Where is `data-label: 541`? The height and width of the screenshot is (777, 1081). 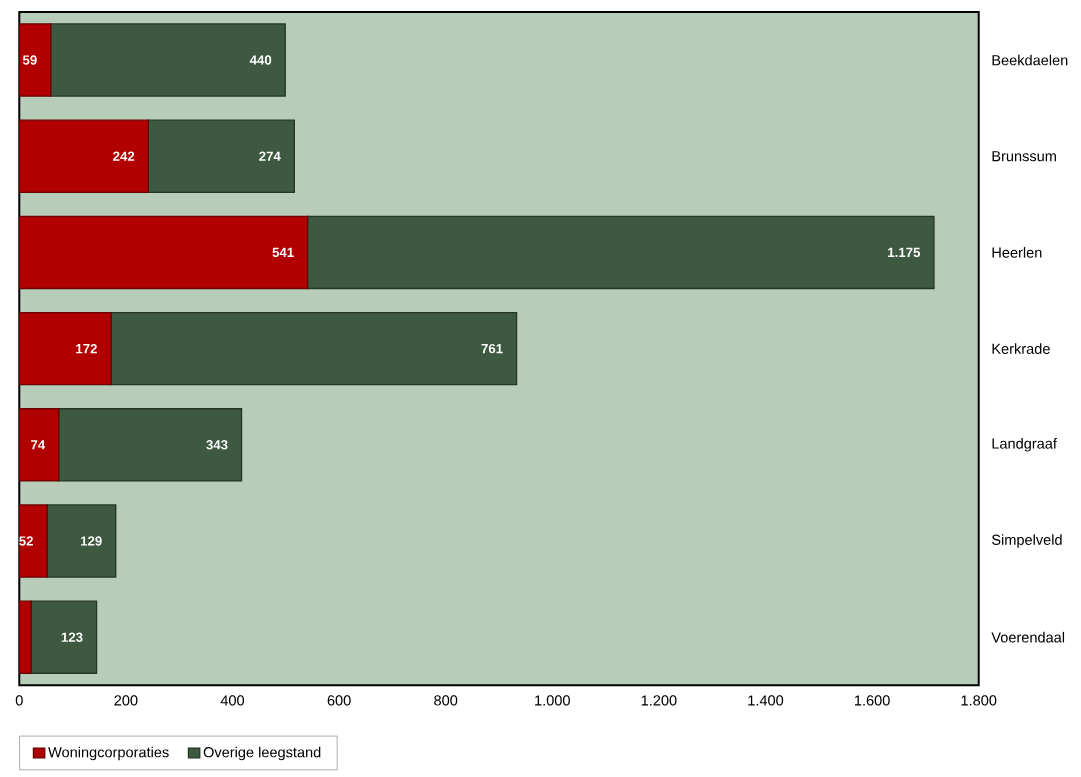
data-label: 541 is located at coordinates (283, 252).